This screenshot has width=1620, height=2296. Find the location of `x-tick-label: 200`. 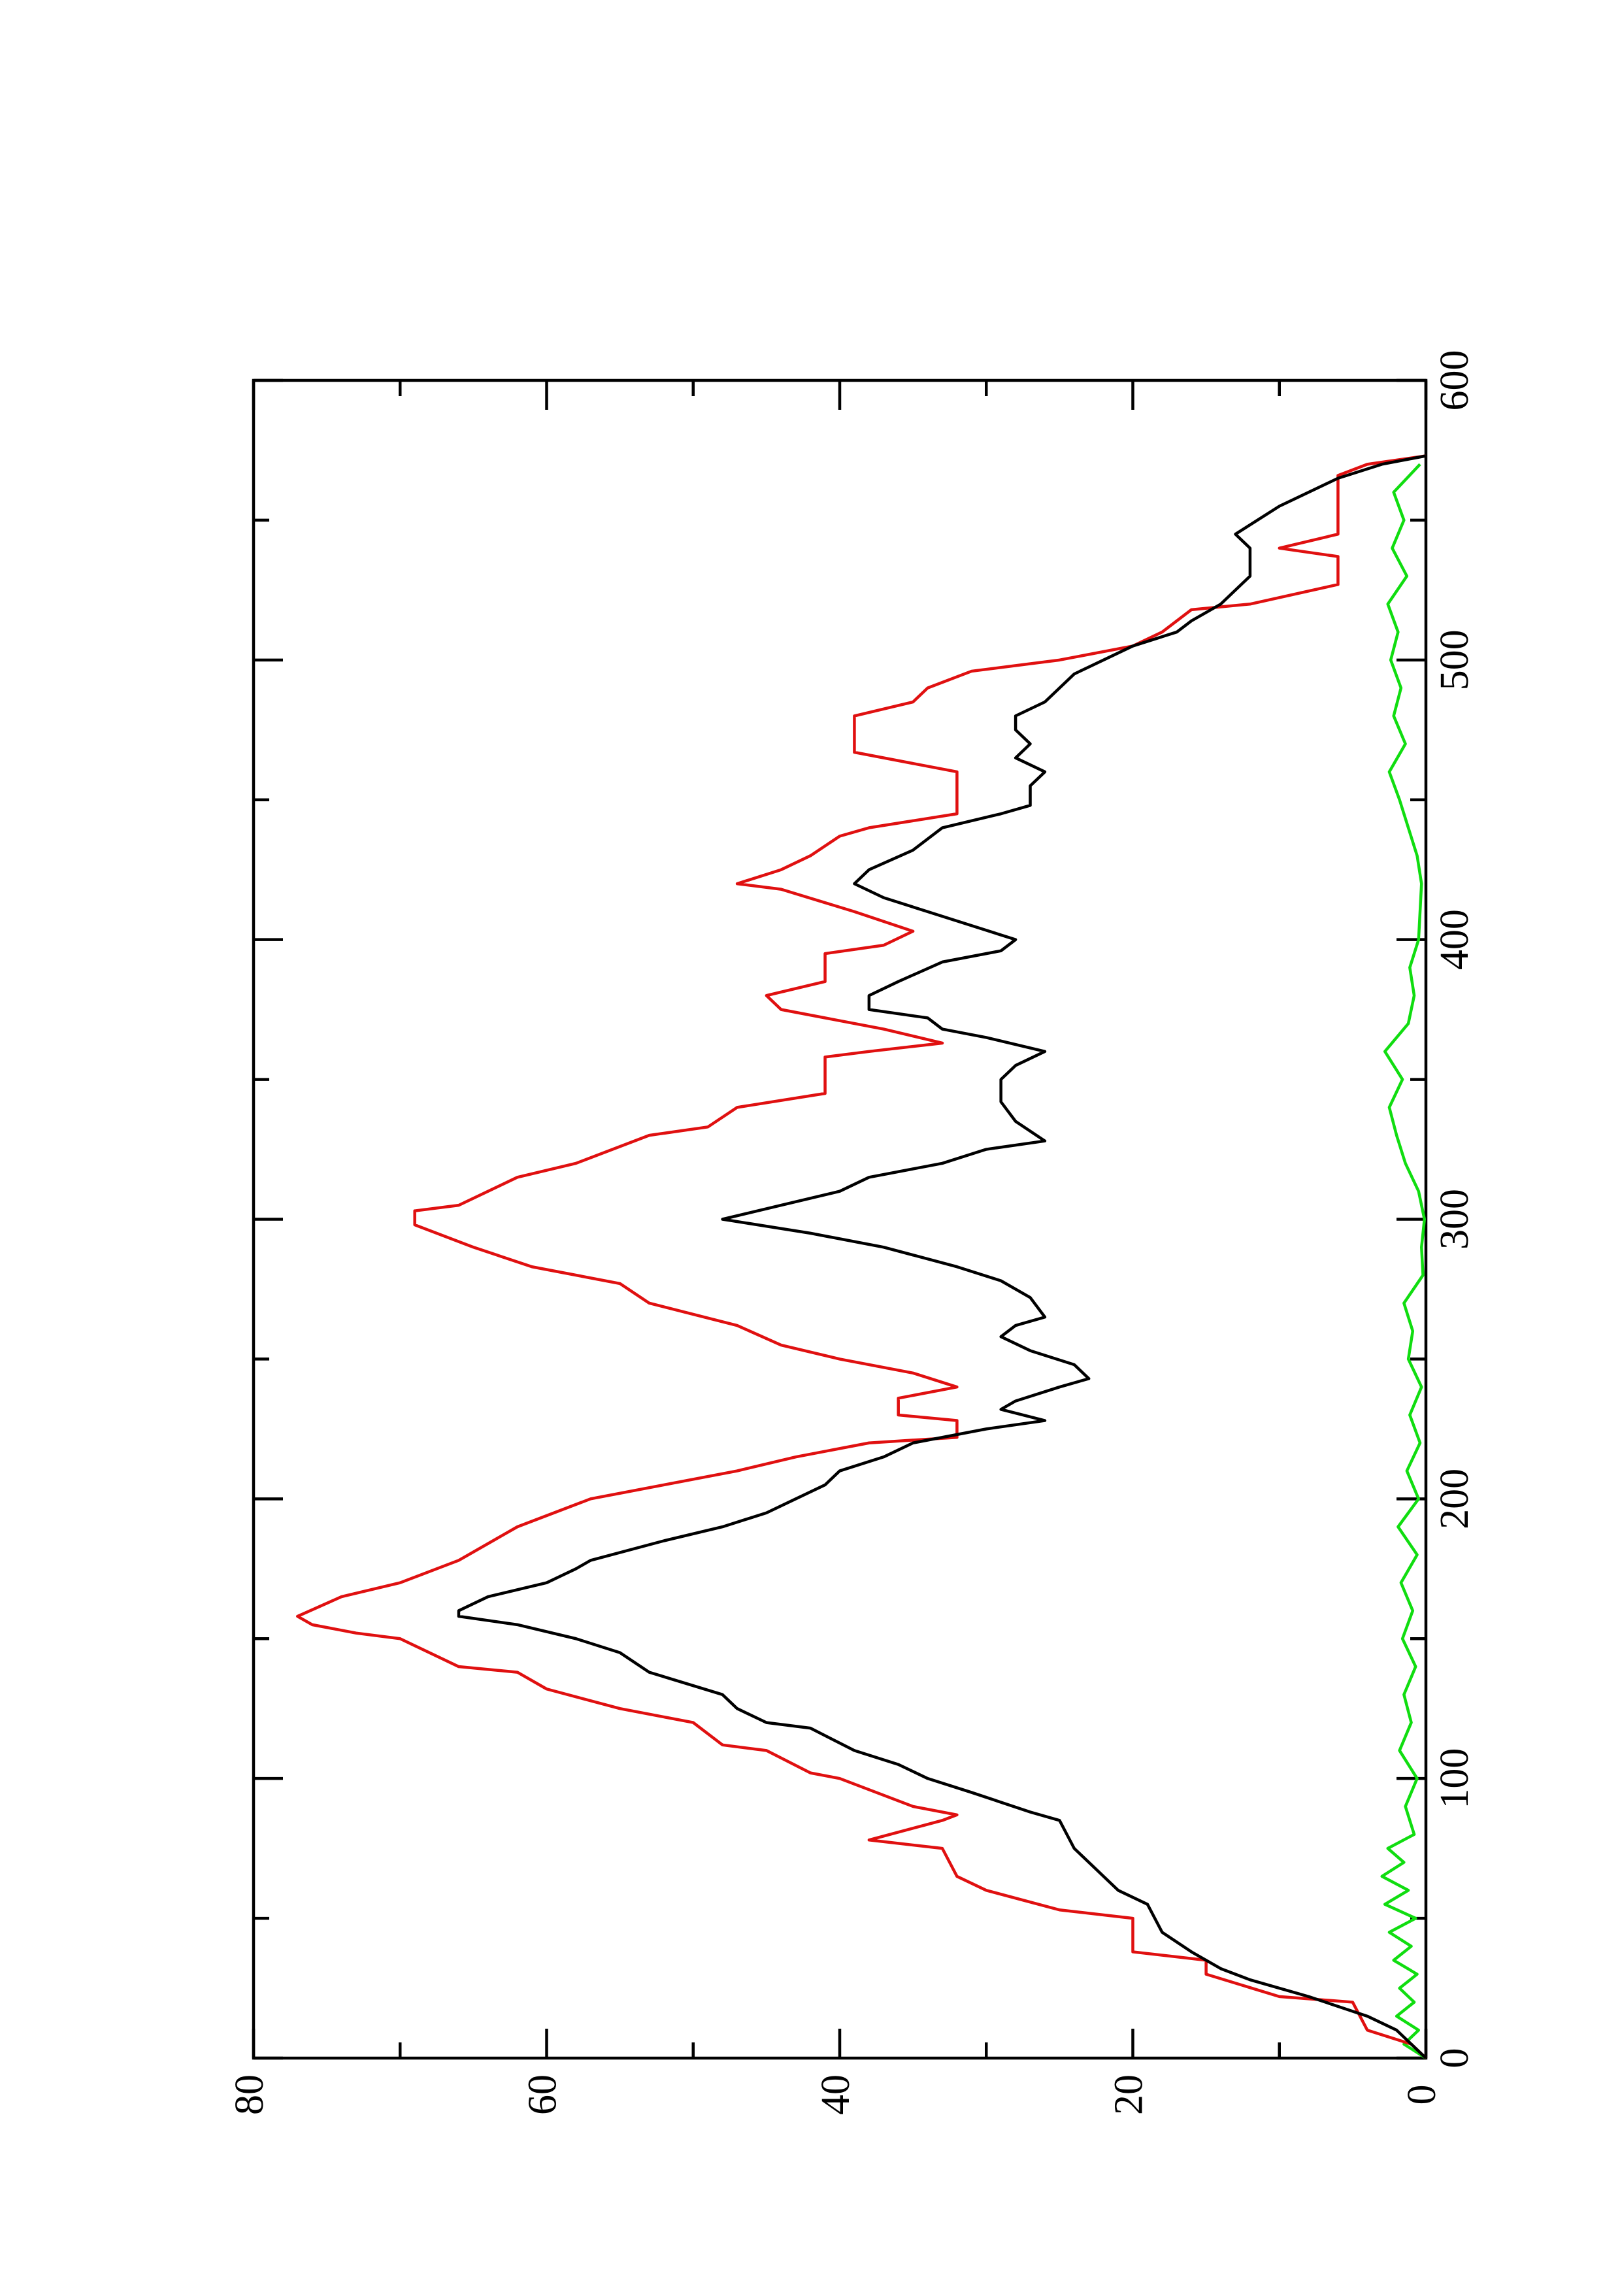

x-tick-label: 200 is located at coordinates (1454, 1499).